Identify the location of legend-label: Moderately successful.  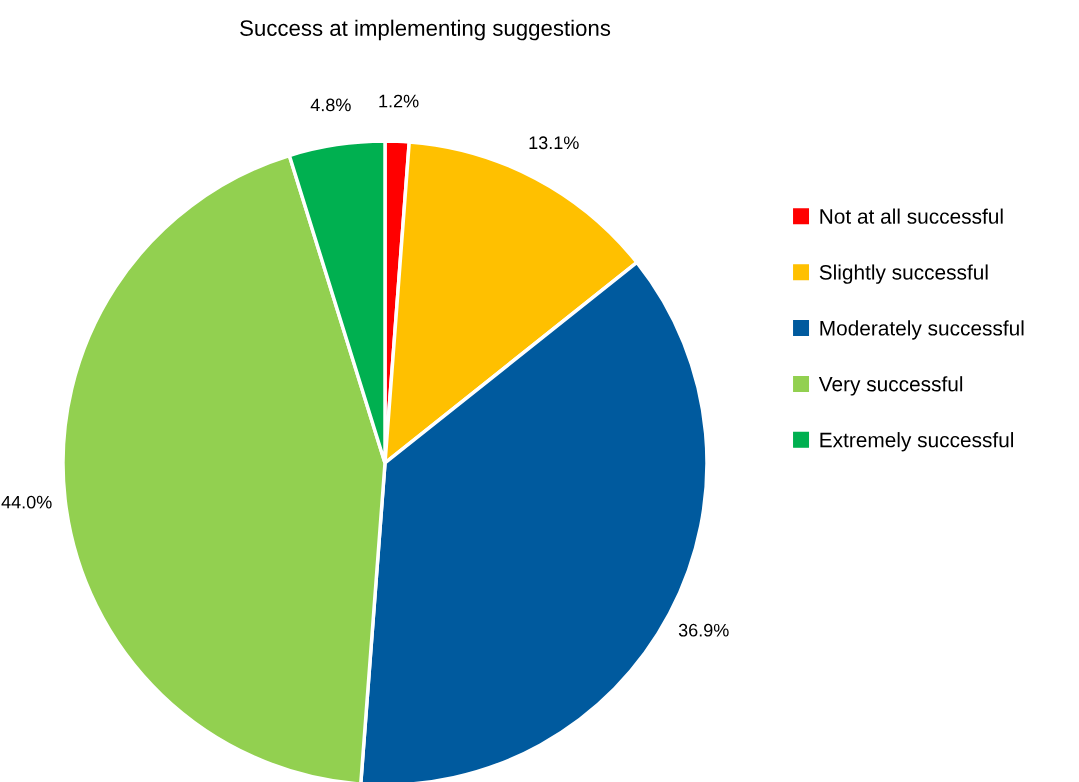
(922, 330).